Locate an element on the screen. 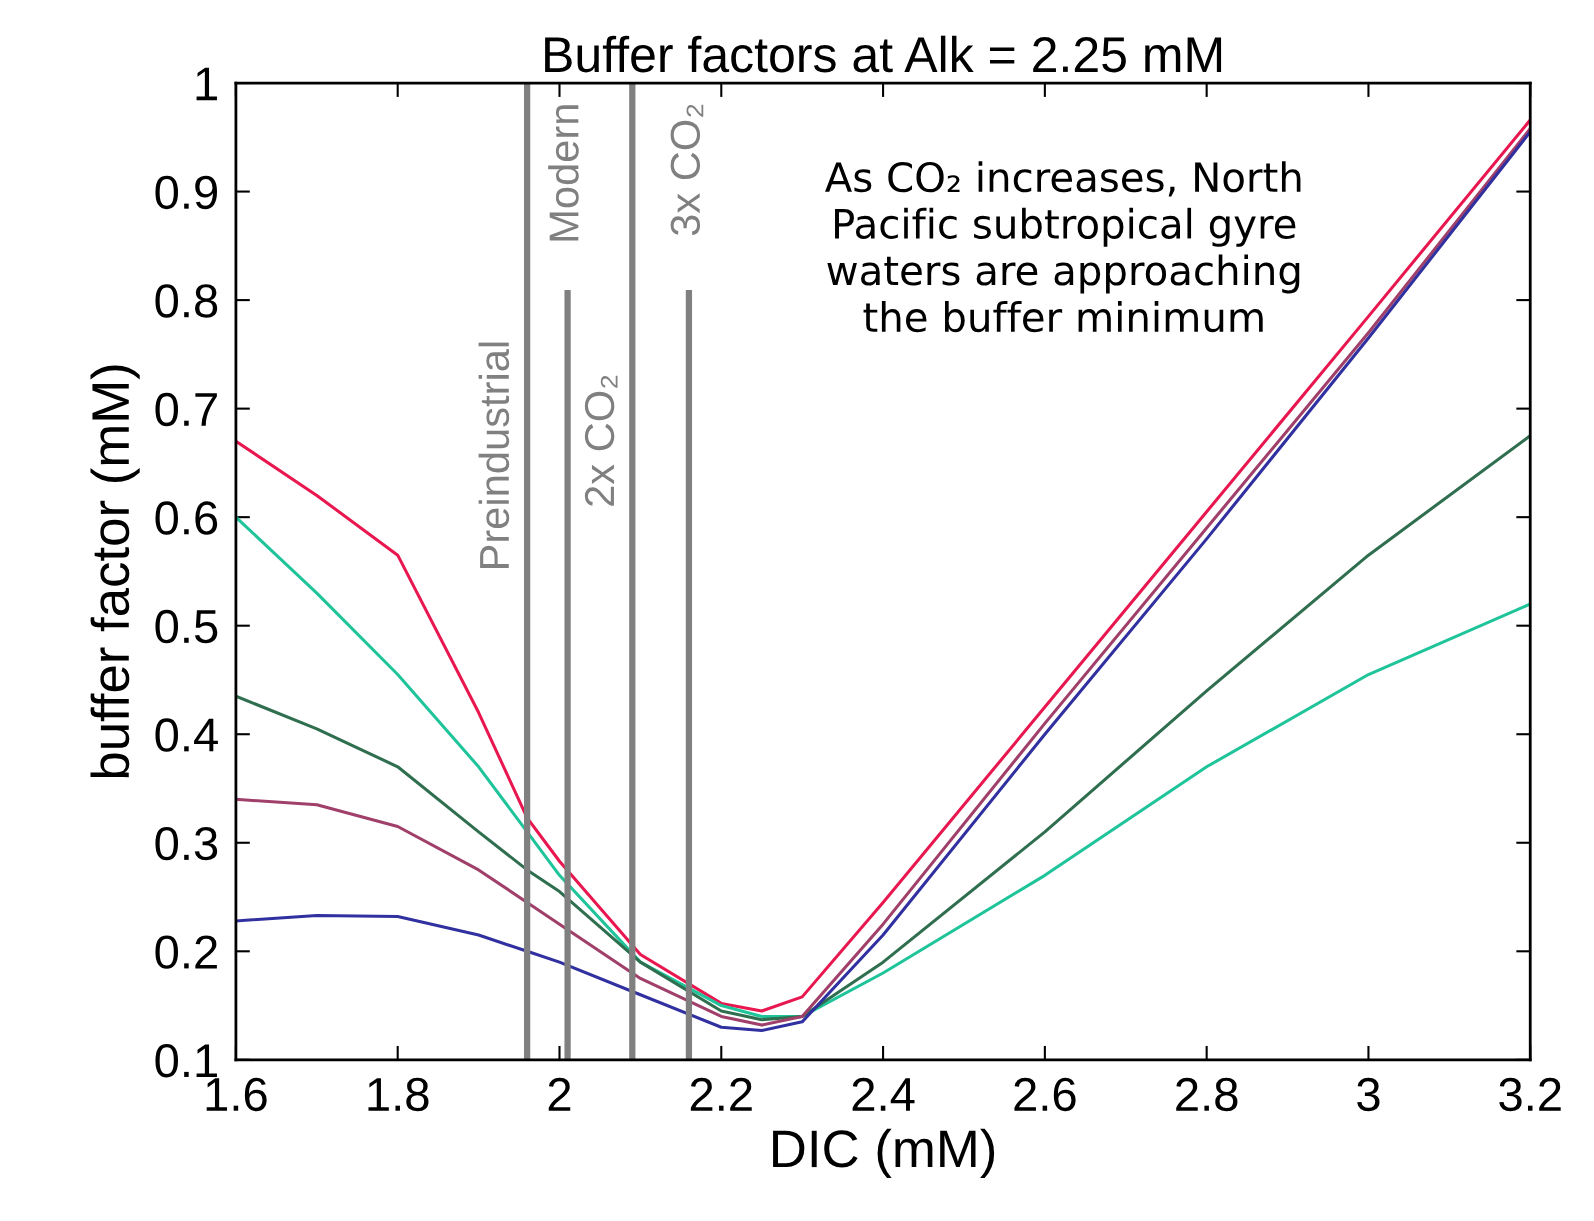 The height and width of the screenshot is (1221, 1594). y-tick-label: 0.9 is located at coordinates (186, 192).